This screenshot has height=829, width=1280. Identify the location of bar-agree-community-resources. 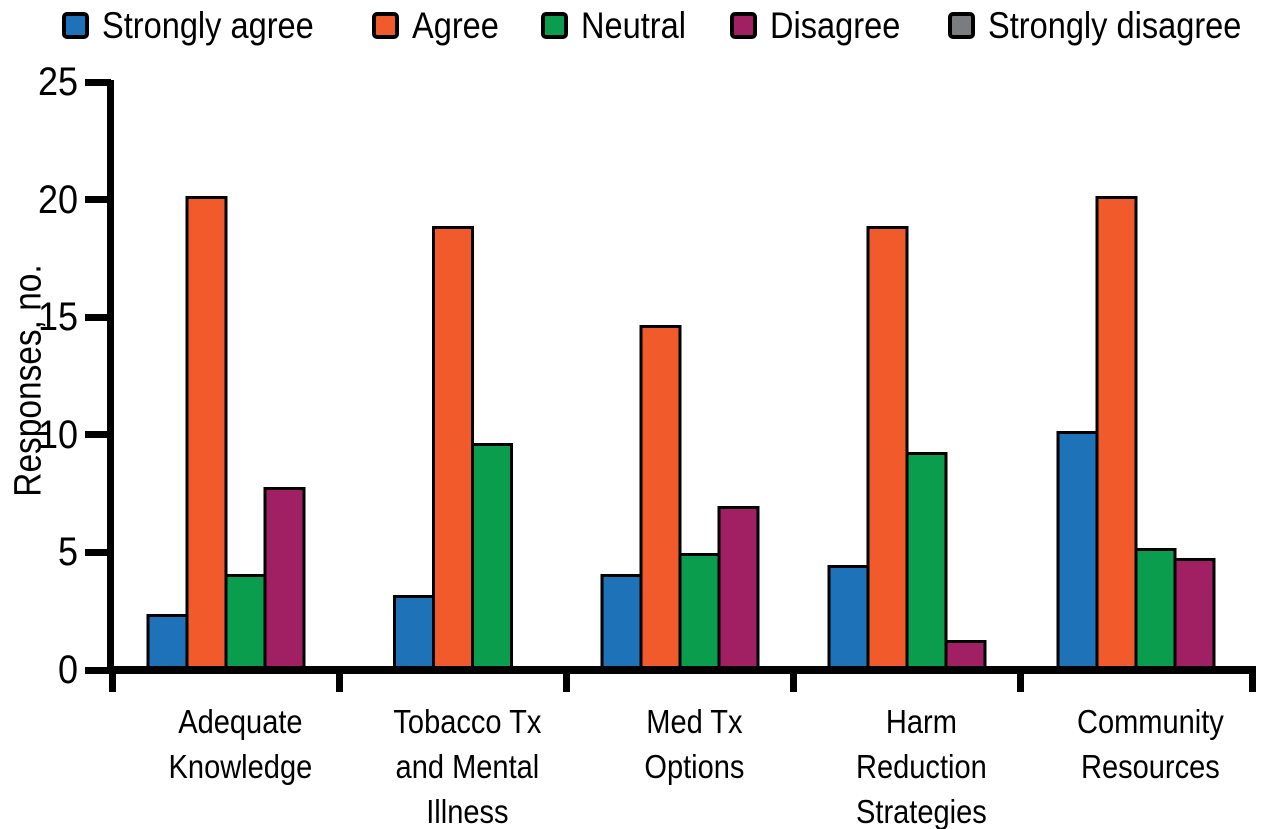
(1116, 431).